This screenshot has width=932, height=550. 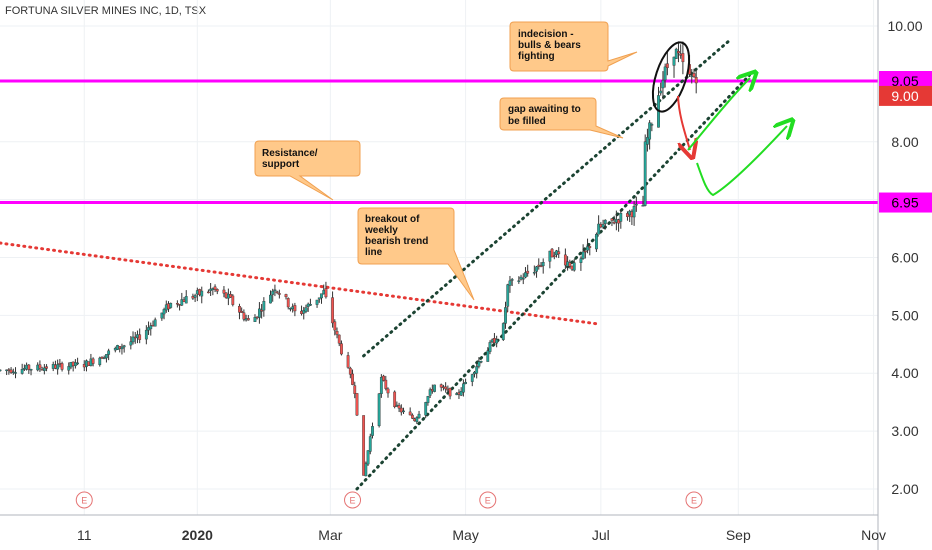 What do you see at coordinates (904, 26) in the screenshot?
I see `price-tick-label: 10.00` at bounding box center [904, 26].